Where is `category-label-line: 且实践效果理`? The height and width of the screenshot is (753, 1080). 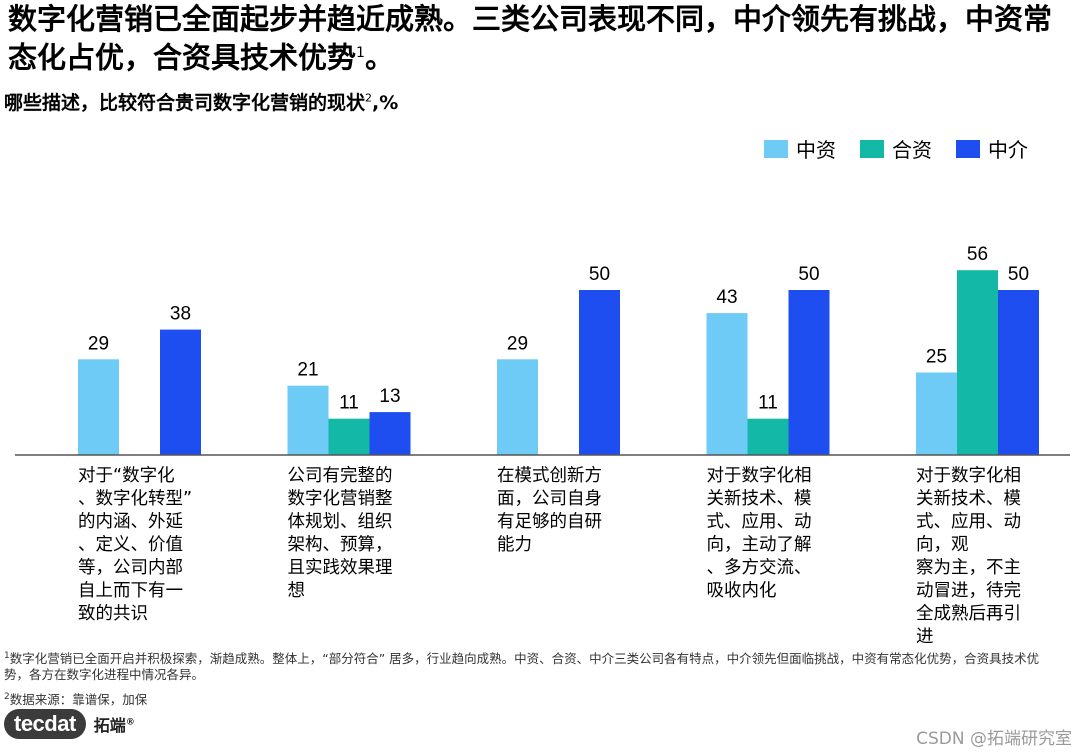 category-label-line: 且实践效果理 is located at coordinates (340, 568).